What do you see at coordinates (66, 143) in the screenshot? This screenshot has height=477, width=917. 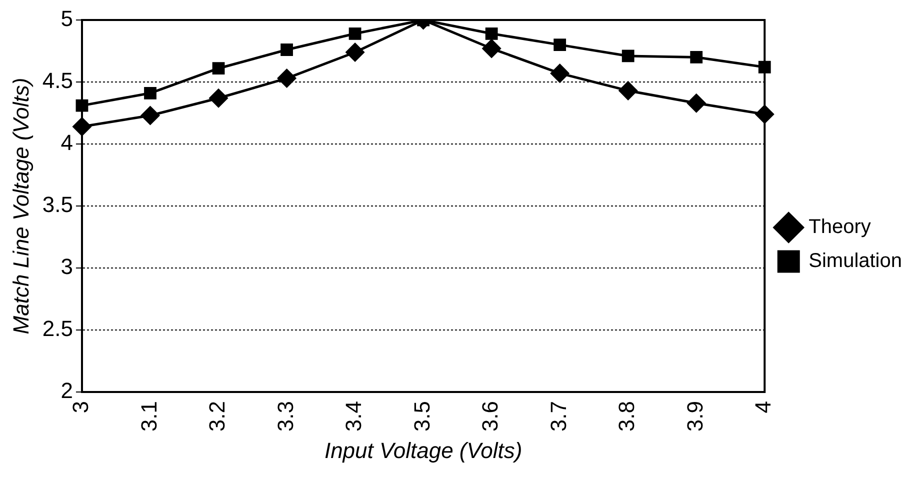 I see `y-tick-label: 4` at bounding box center [66, 143].